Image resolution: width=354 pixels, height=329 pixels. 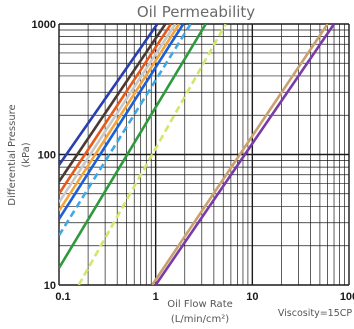 What do you see at coordinates (315, 313) in the screenshot?
I see `viscosity-note: Viscosity=15CP` at bounding box center [315, 313].